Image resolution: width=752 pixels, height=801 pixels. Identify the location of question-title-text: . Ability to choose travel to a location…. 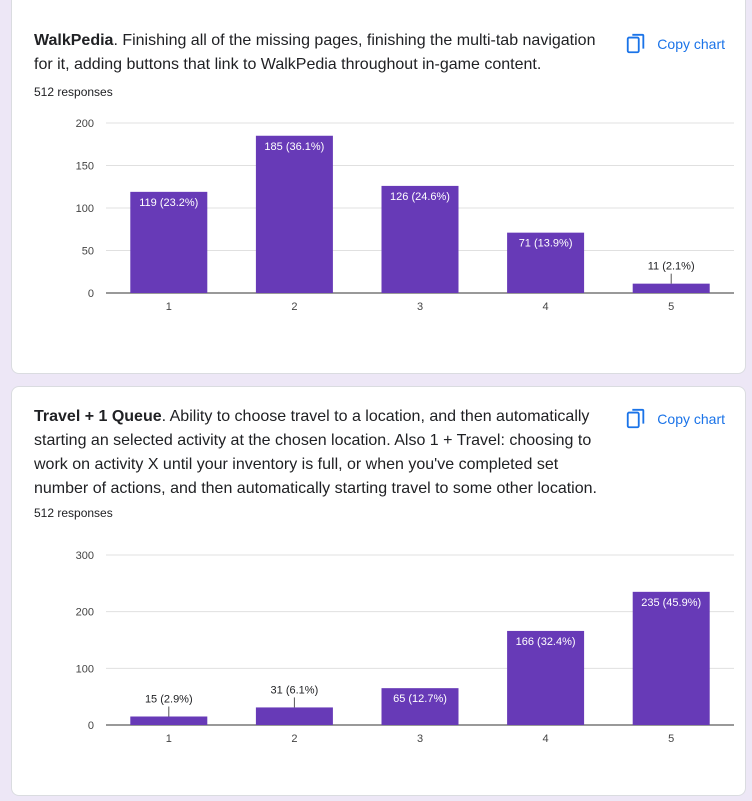
(315, 452).